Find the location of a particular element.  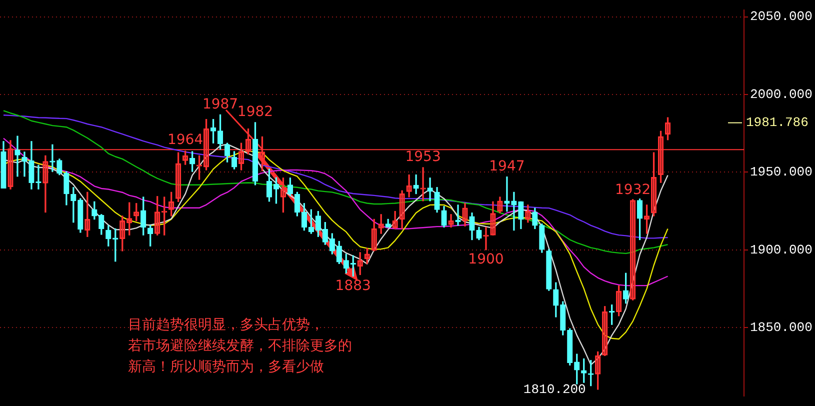

annotation: 新高！所以顺势而为，多看少做 is located at coordinates (226, 366).